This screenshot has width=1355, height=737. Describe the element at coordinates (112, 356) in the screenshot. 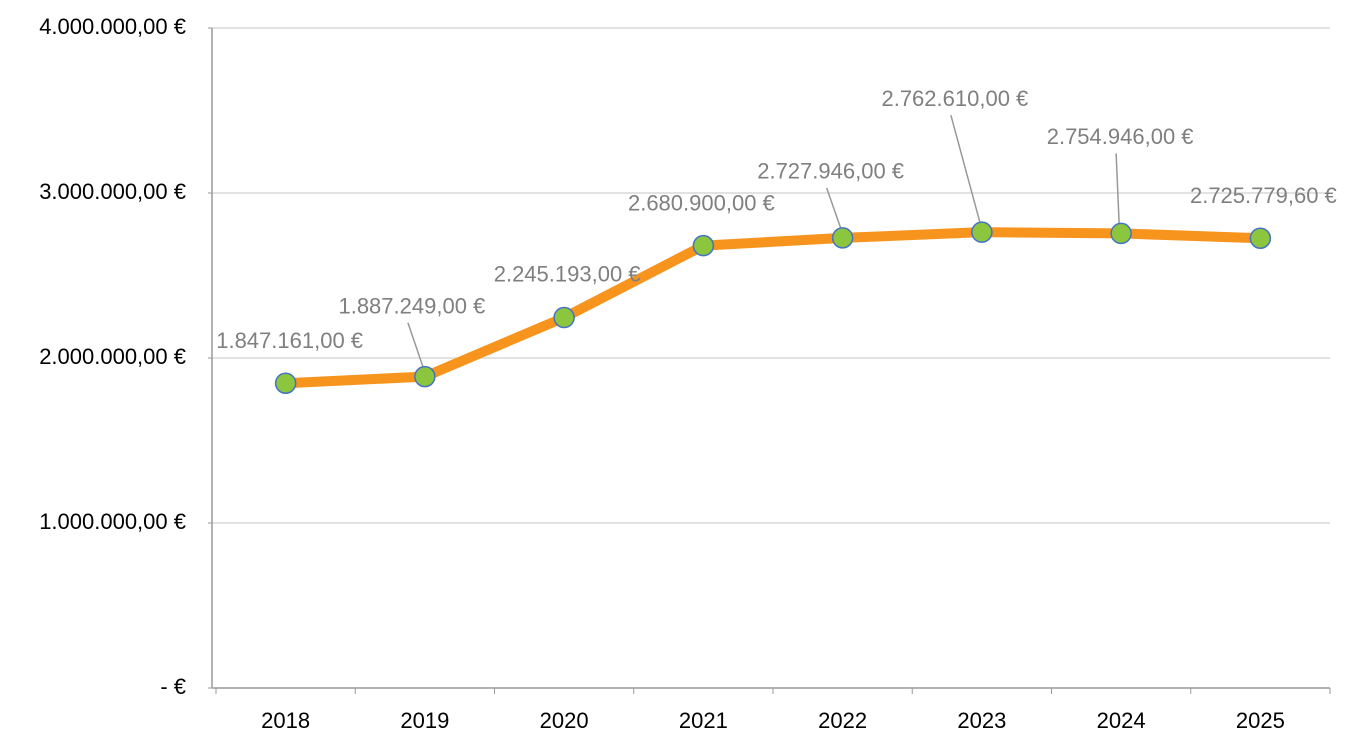

I see `y-tick-label: 2.000.000,00 €` at that location.